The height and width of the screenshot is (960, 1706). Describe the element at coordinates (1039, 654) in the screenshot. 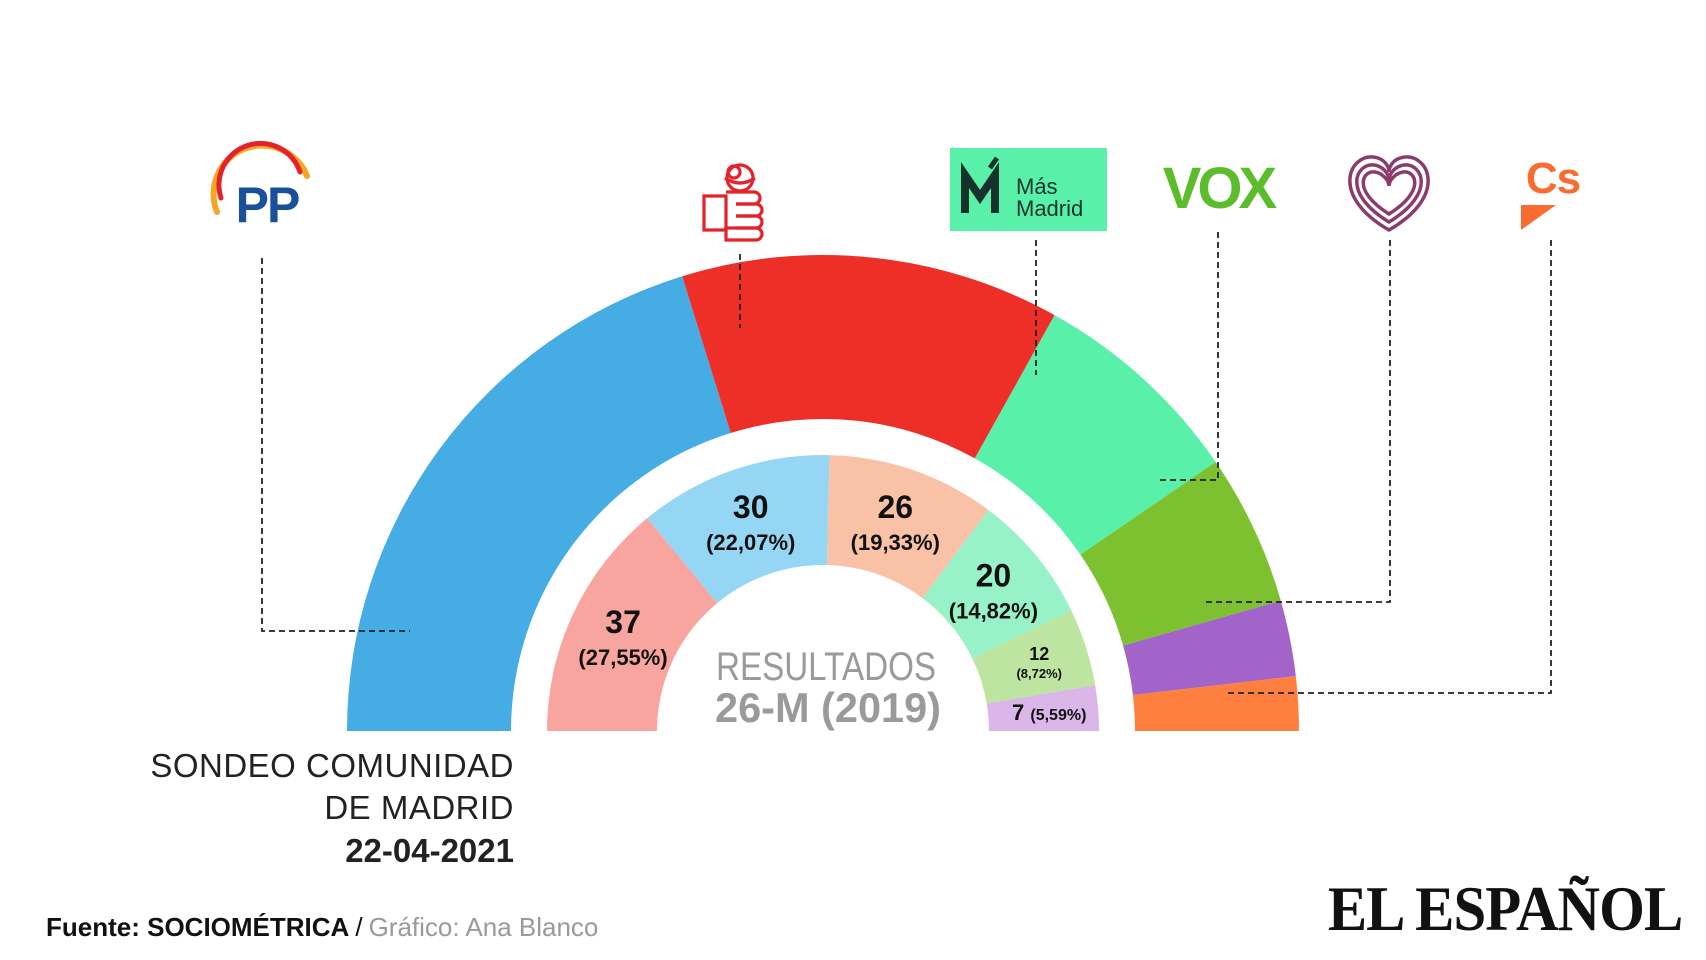

I see `results-seats-4: 12` at that location.